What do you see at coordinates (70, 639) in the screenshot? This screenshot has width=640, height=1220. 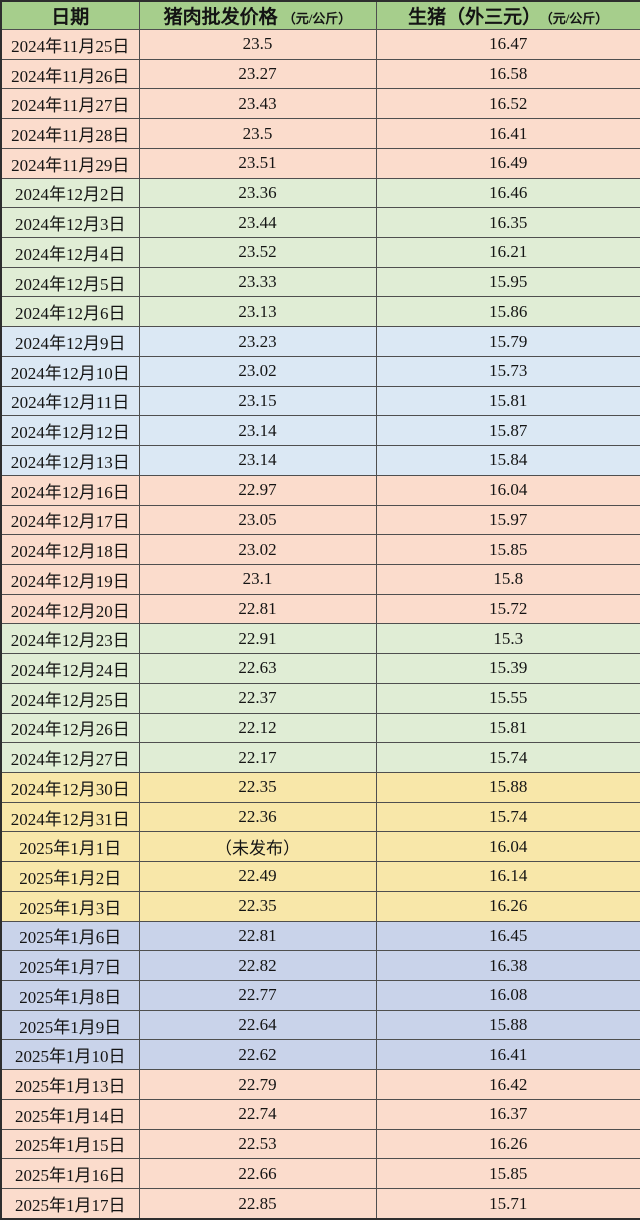 I see `date-cell: 2024年12月23日` at bounding box center [70, 639].